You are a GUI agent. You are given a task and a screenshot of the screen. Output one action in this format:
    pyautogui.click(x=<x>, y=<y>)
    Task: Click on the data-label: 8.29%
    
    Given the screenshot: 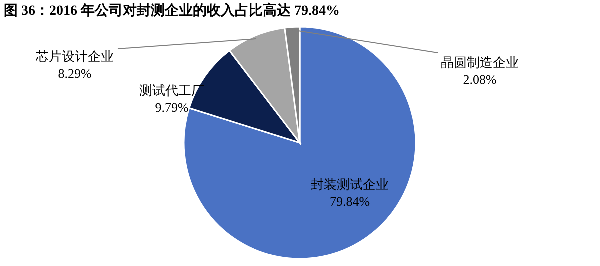 What is the action you would take?
    pyautogui.click(x=75, y=73)
    